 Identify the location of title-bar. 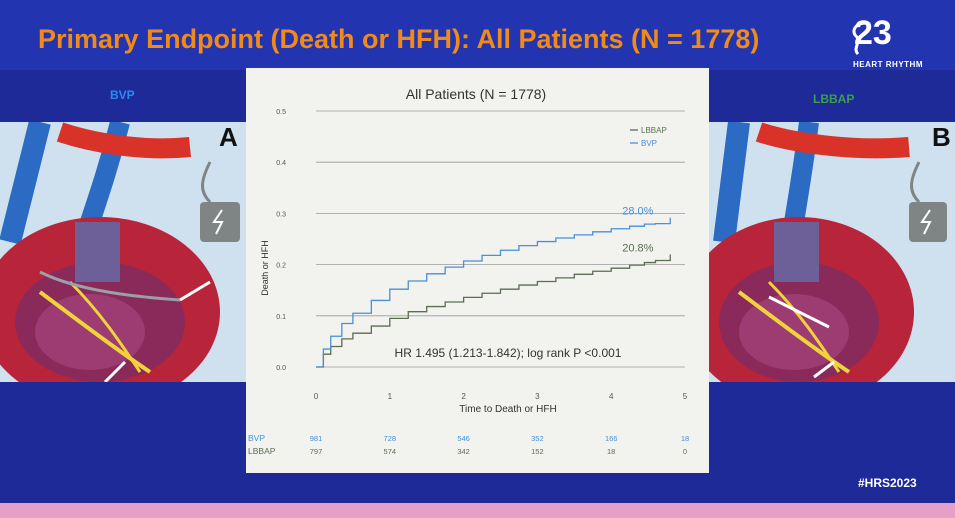
(477, 35).